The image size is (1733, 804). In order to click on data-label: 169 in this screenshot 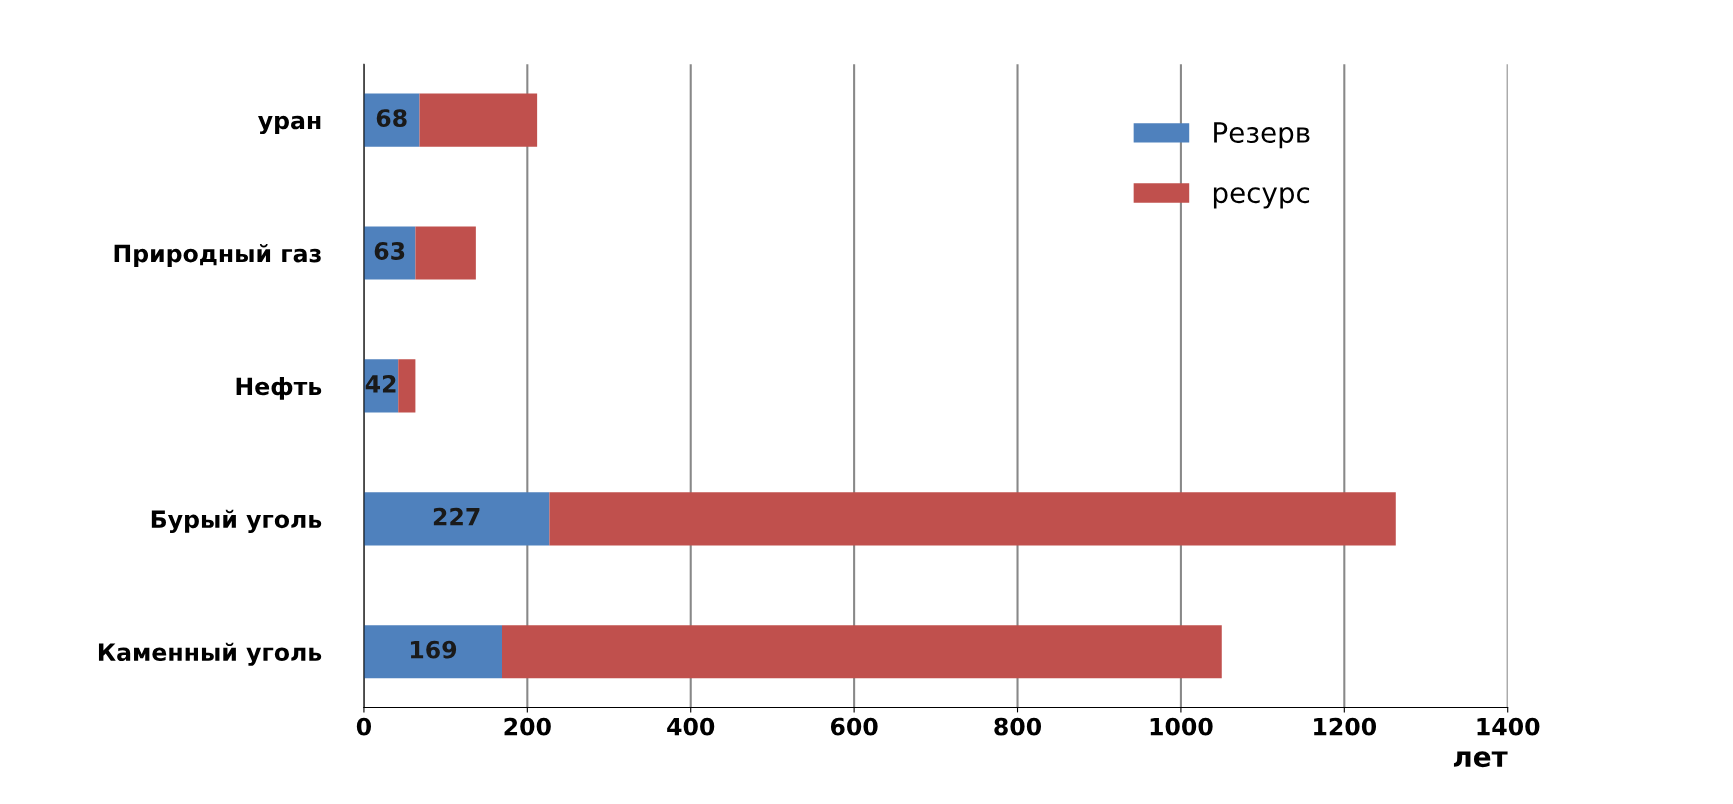, I will do `click(433, 649)`.